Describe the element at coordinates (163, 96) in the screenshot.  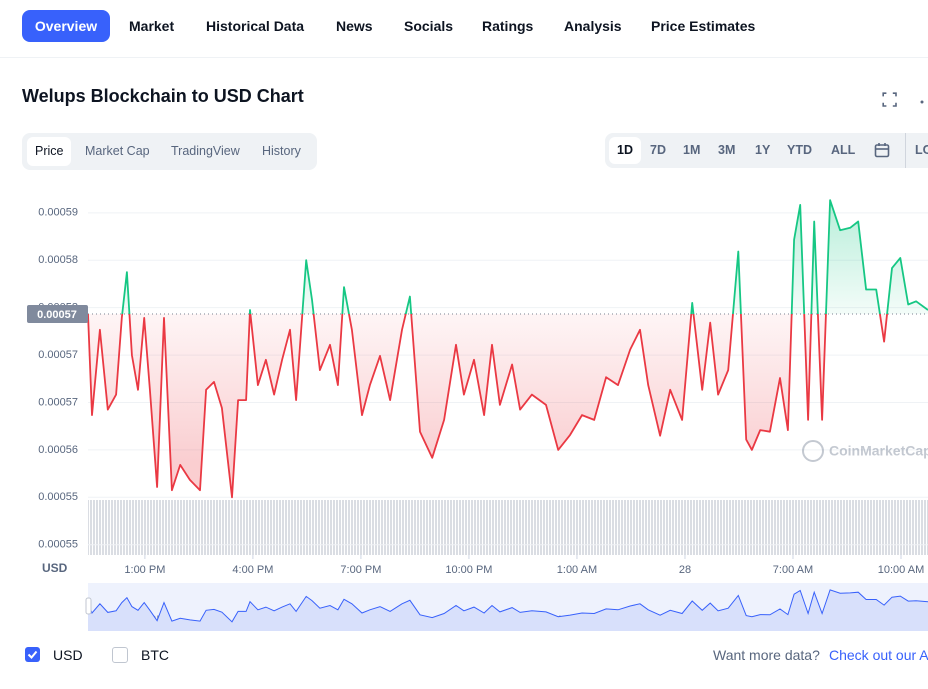
I see `chart-title: Welups Blockchain to USD Chart` at that location.